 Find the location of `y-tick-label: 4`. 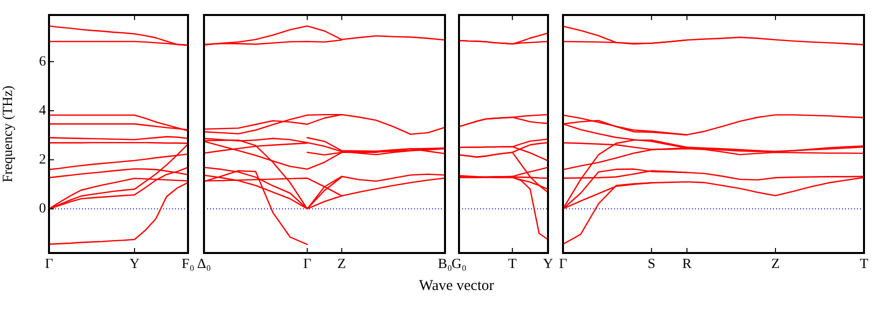

y-tick-label: 4 is located at coordinates (42, 110).